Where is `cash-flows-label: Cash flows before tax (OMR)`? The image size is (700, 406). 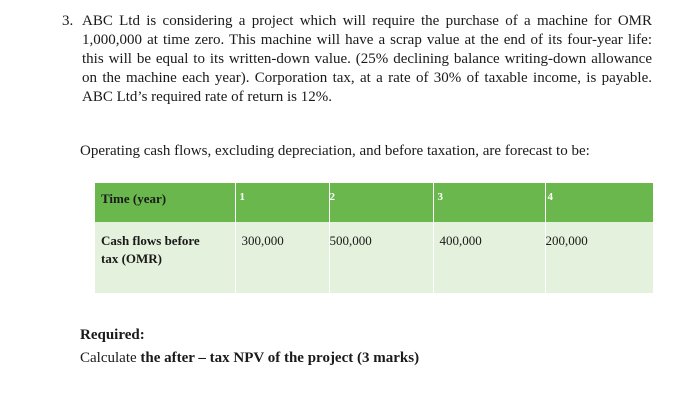
cash-flows-label: Cash flows before tax (OMR) is located at coordinates (165, 257).